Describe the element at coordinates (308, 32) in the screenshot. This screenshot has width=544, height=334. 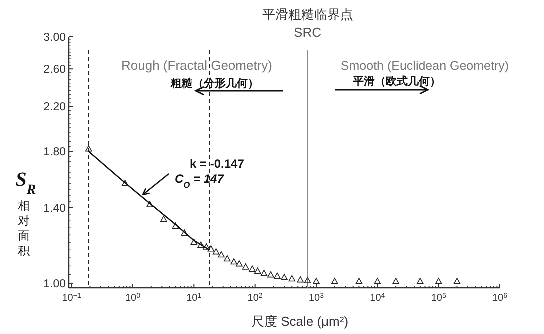
I see `ref-line-label: SRC` at that location.